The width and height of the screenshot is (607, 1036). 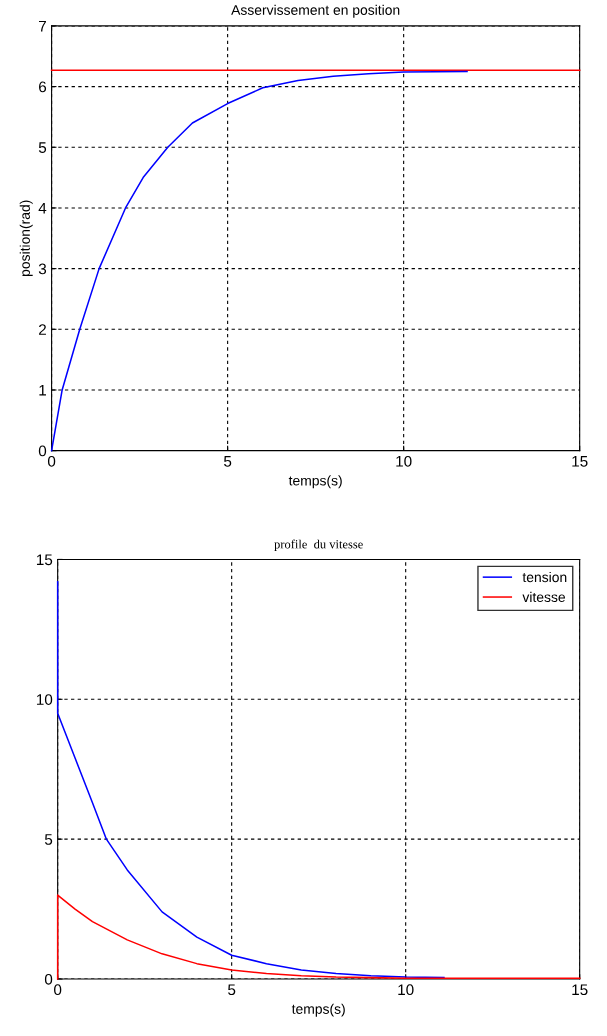 I want to click on y-tick-label: 7, so click(x=42, y=26).